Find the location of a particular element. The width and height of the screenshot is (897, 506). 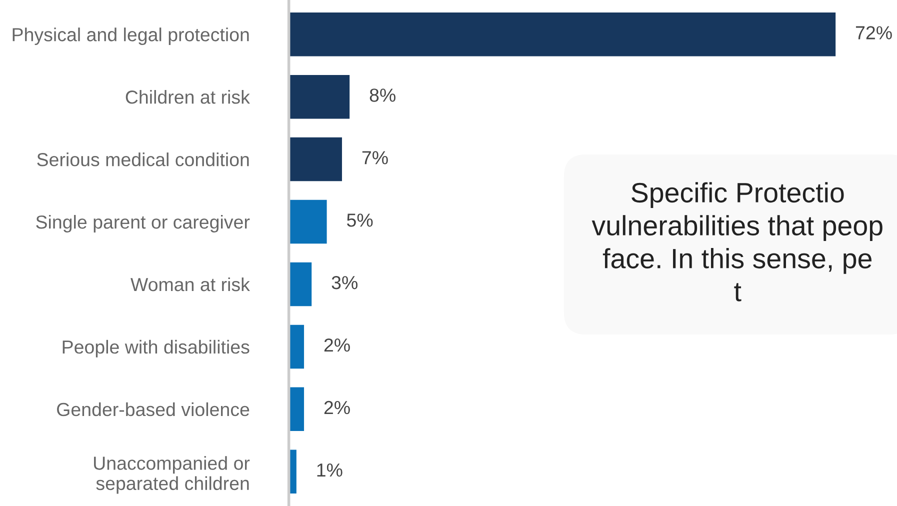

data-label: 5% is located at coordinates (359, 220).